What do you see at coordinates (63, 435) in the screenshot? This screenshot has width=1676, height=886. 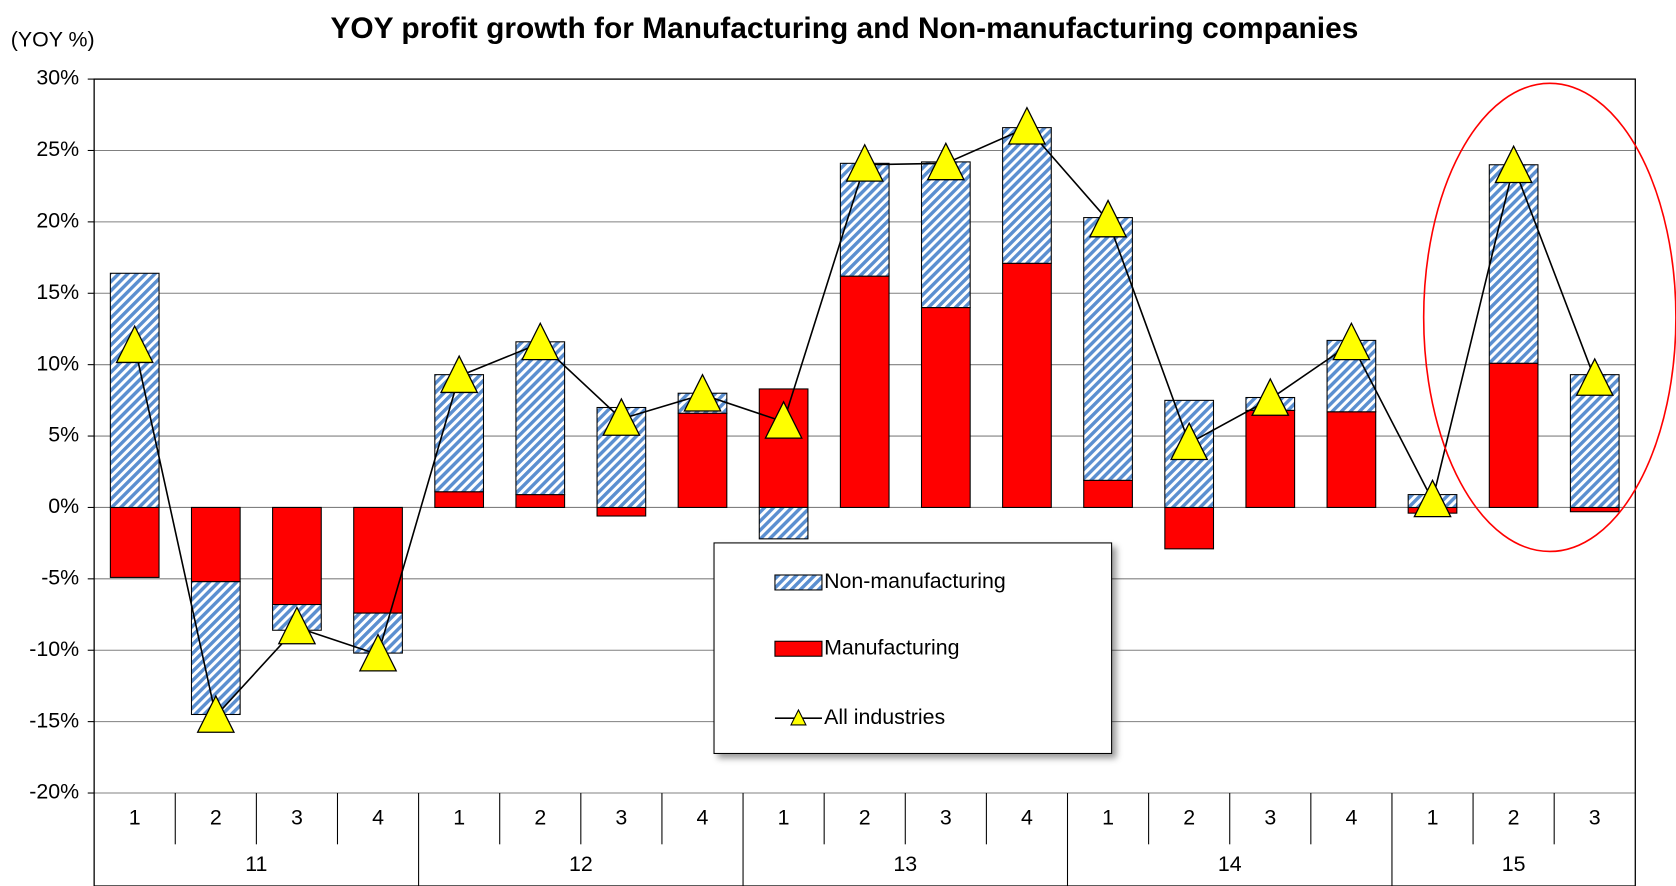 I see `y-tick-label: 5%` at bounding box center [63, 435].